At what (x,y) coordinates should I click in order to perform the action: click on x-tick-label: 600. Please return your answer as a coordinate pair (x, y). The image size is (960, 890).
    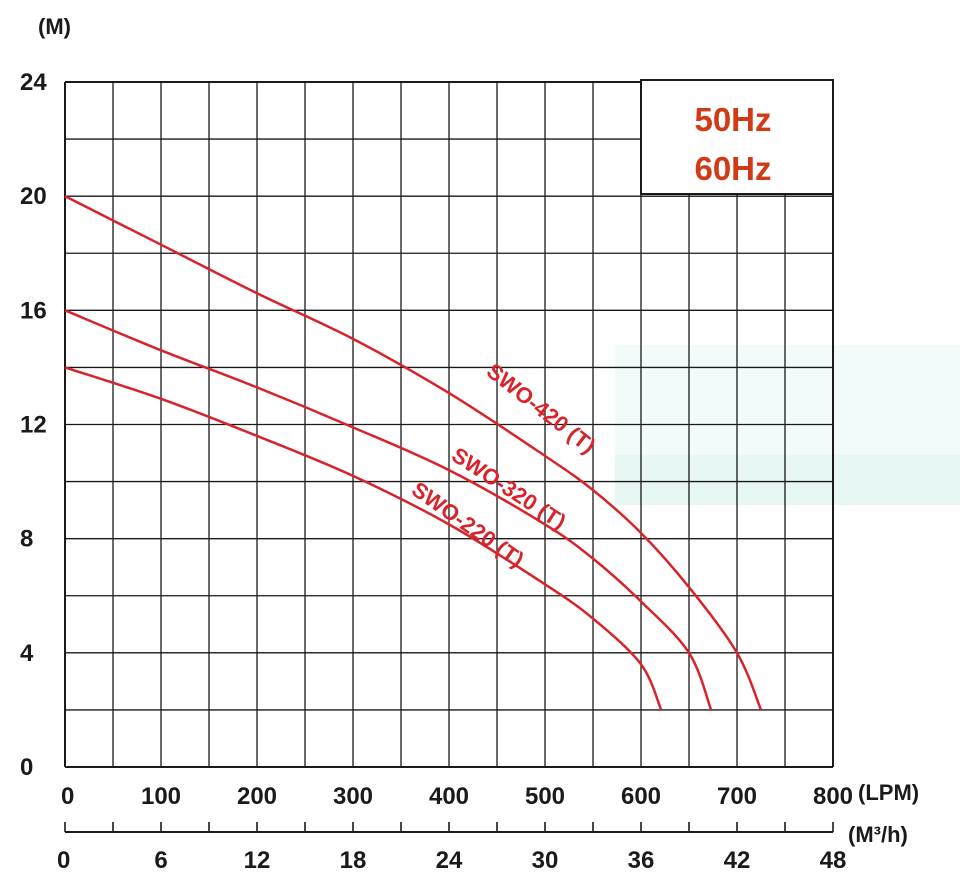
    Looking at the image, I should click on (641, 796).